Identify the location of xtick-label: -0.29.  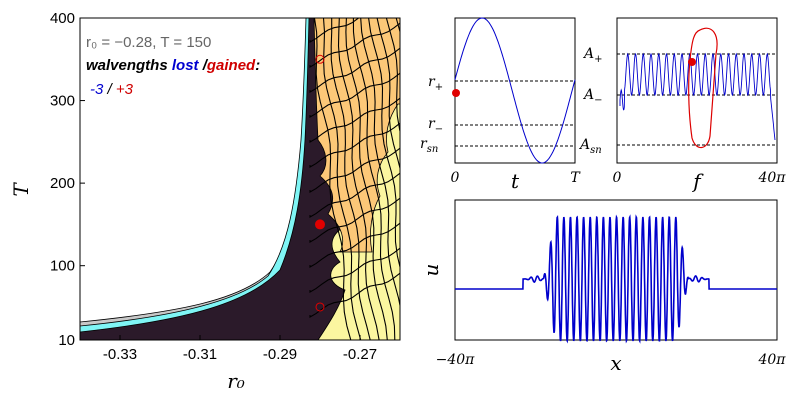
(280, 354).